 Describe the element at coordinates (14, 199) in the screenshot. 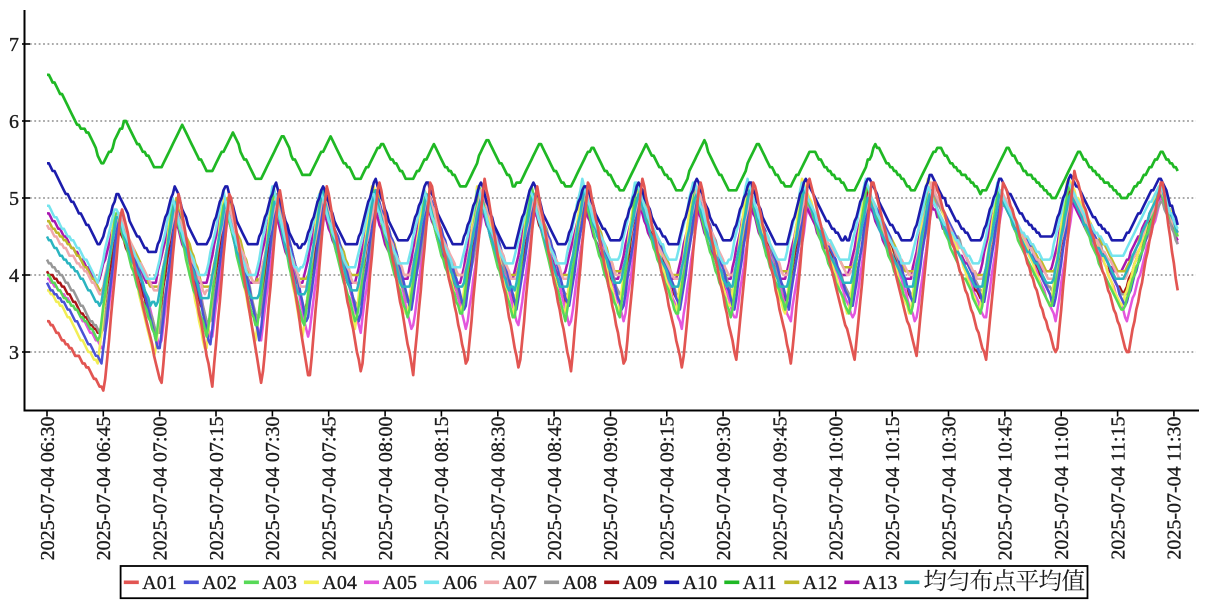

I see `svg-text: 5` at that location.